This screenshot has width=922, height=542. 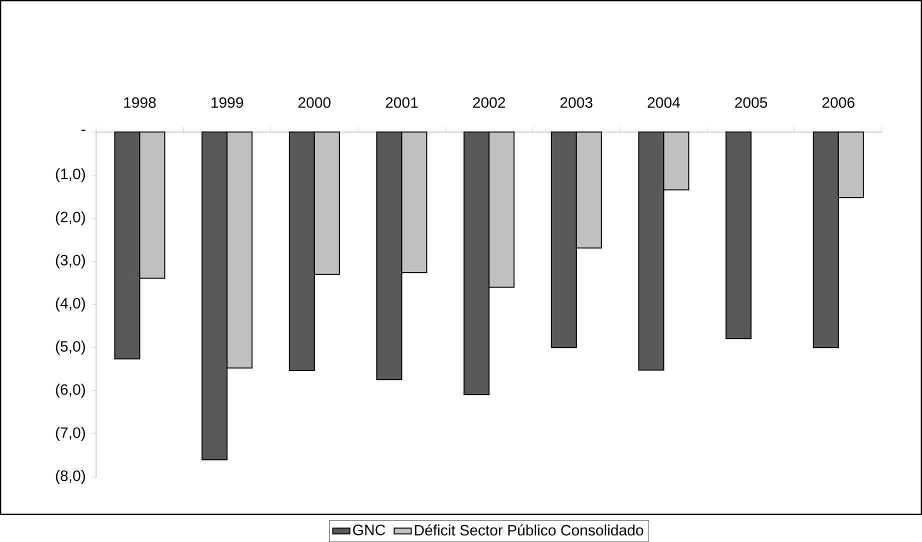 What do you see at coordinates (664, 102) in the screenshot?
I see `x-tick-label: 2004` at bounding box center [664, 102].